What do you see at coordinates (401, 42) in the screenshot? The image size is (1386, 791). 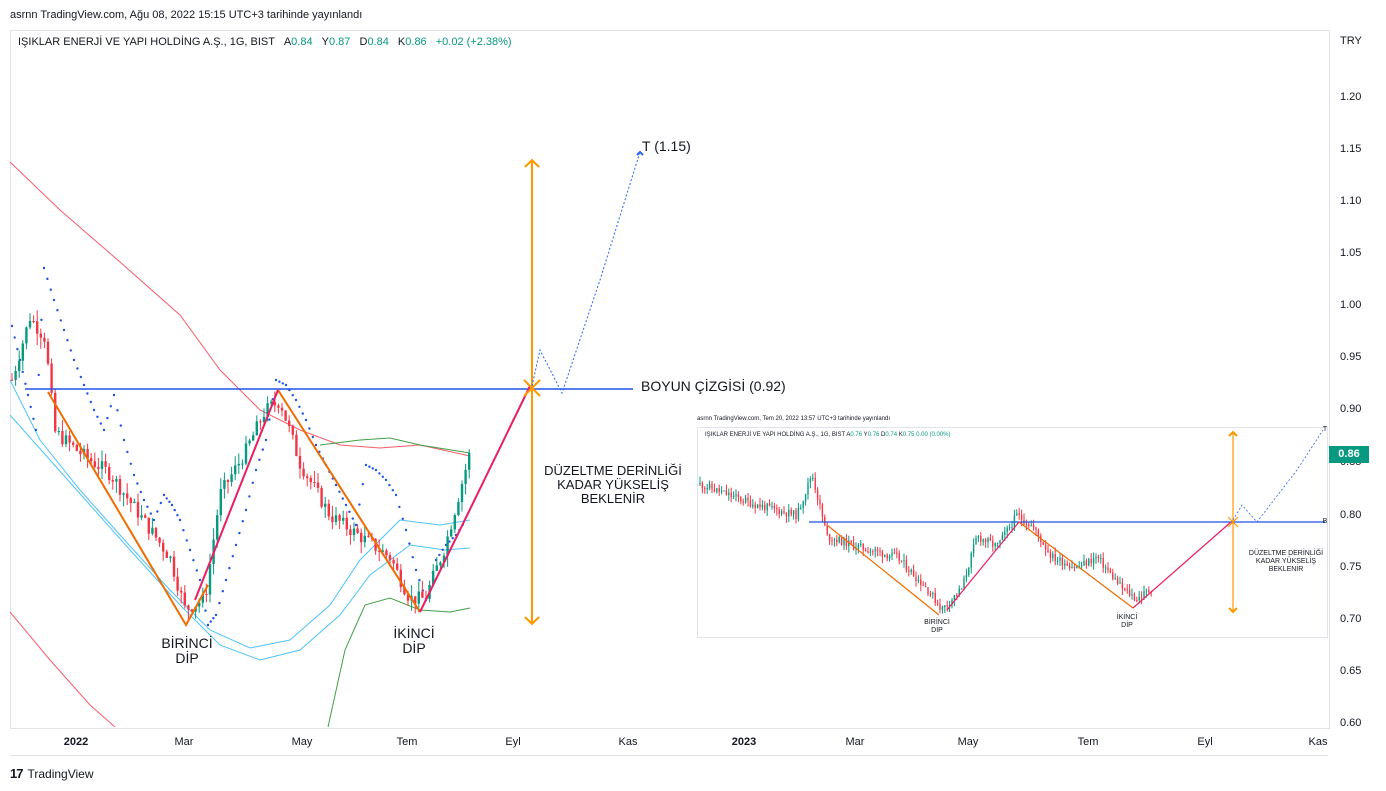 I see `legend-close-label: K` at bounding box center [401, 42].